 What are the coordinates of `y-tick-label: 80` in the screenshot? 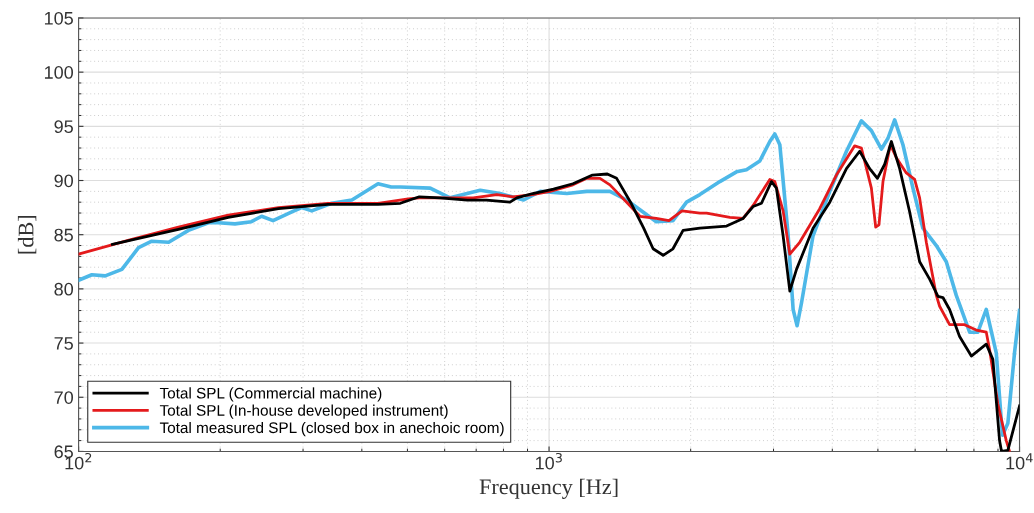 It's located at (64, 289).